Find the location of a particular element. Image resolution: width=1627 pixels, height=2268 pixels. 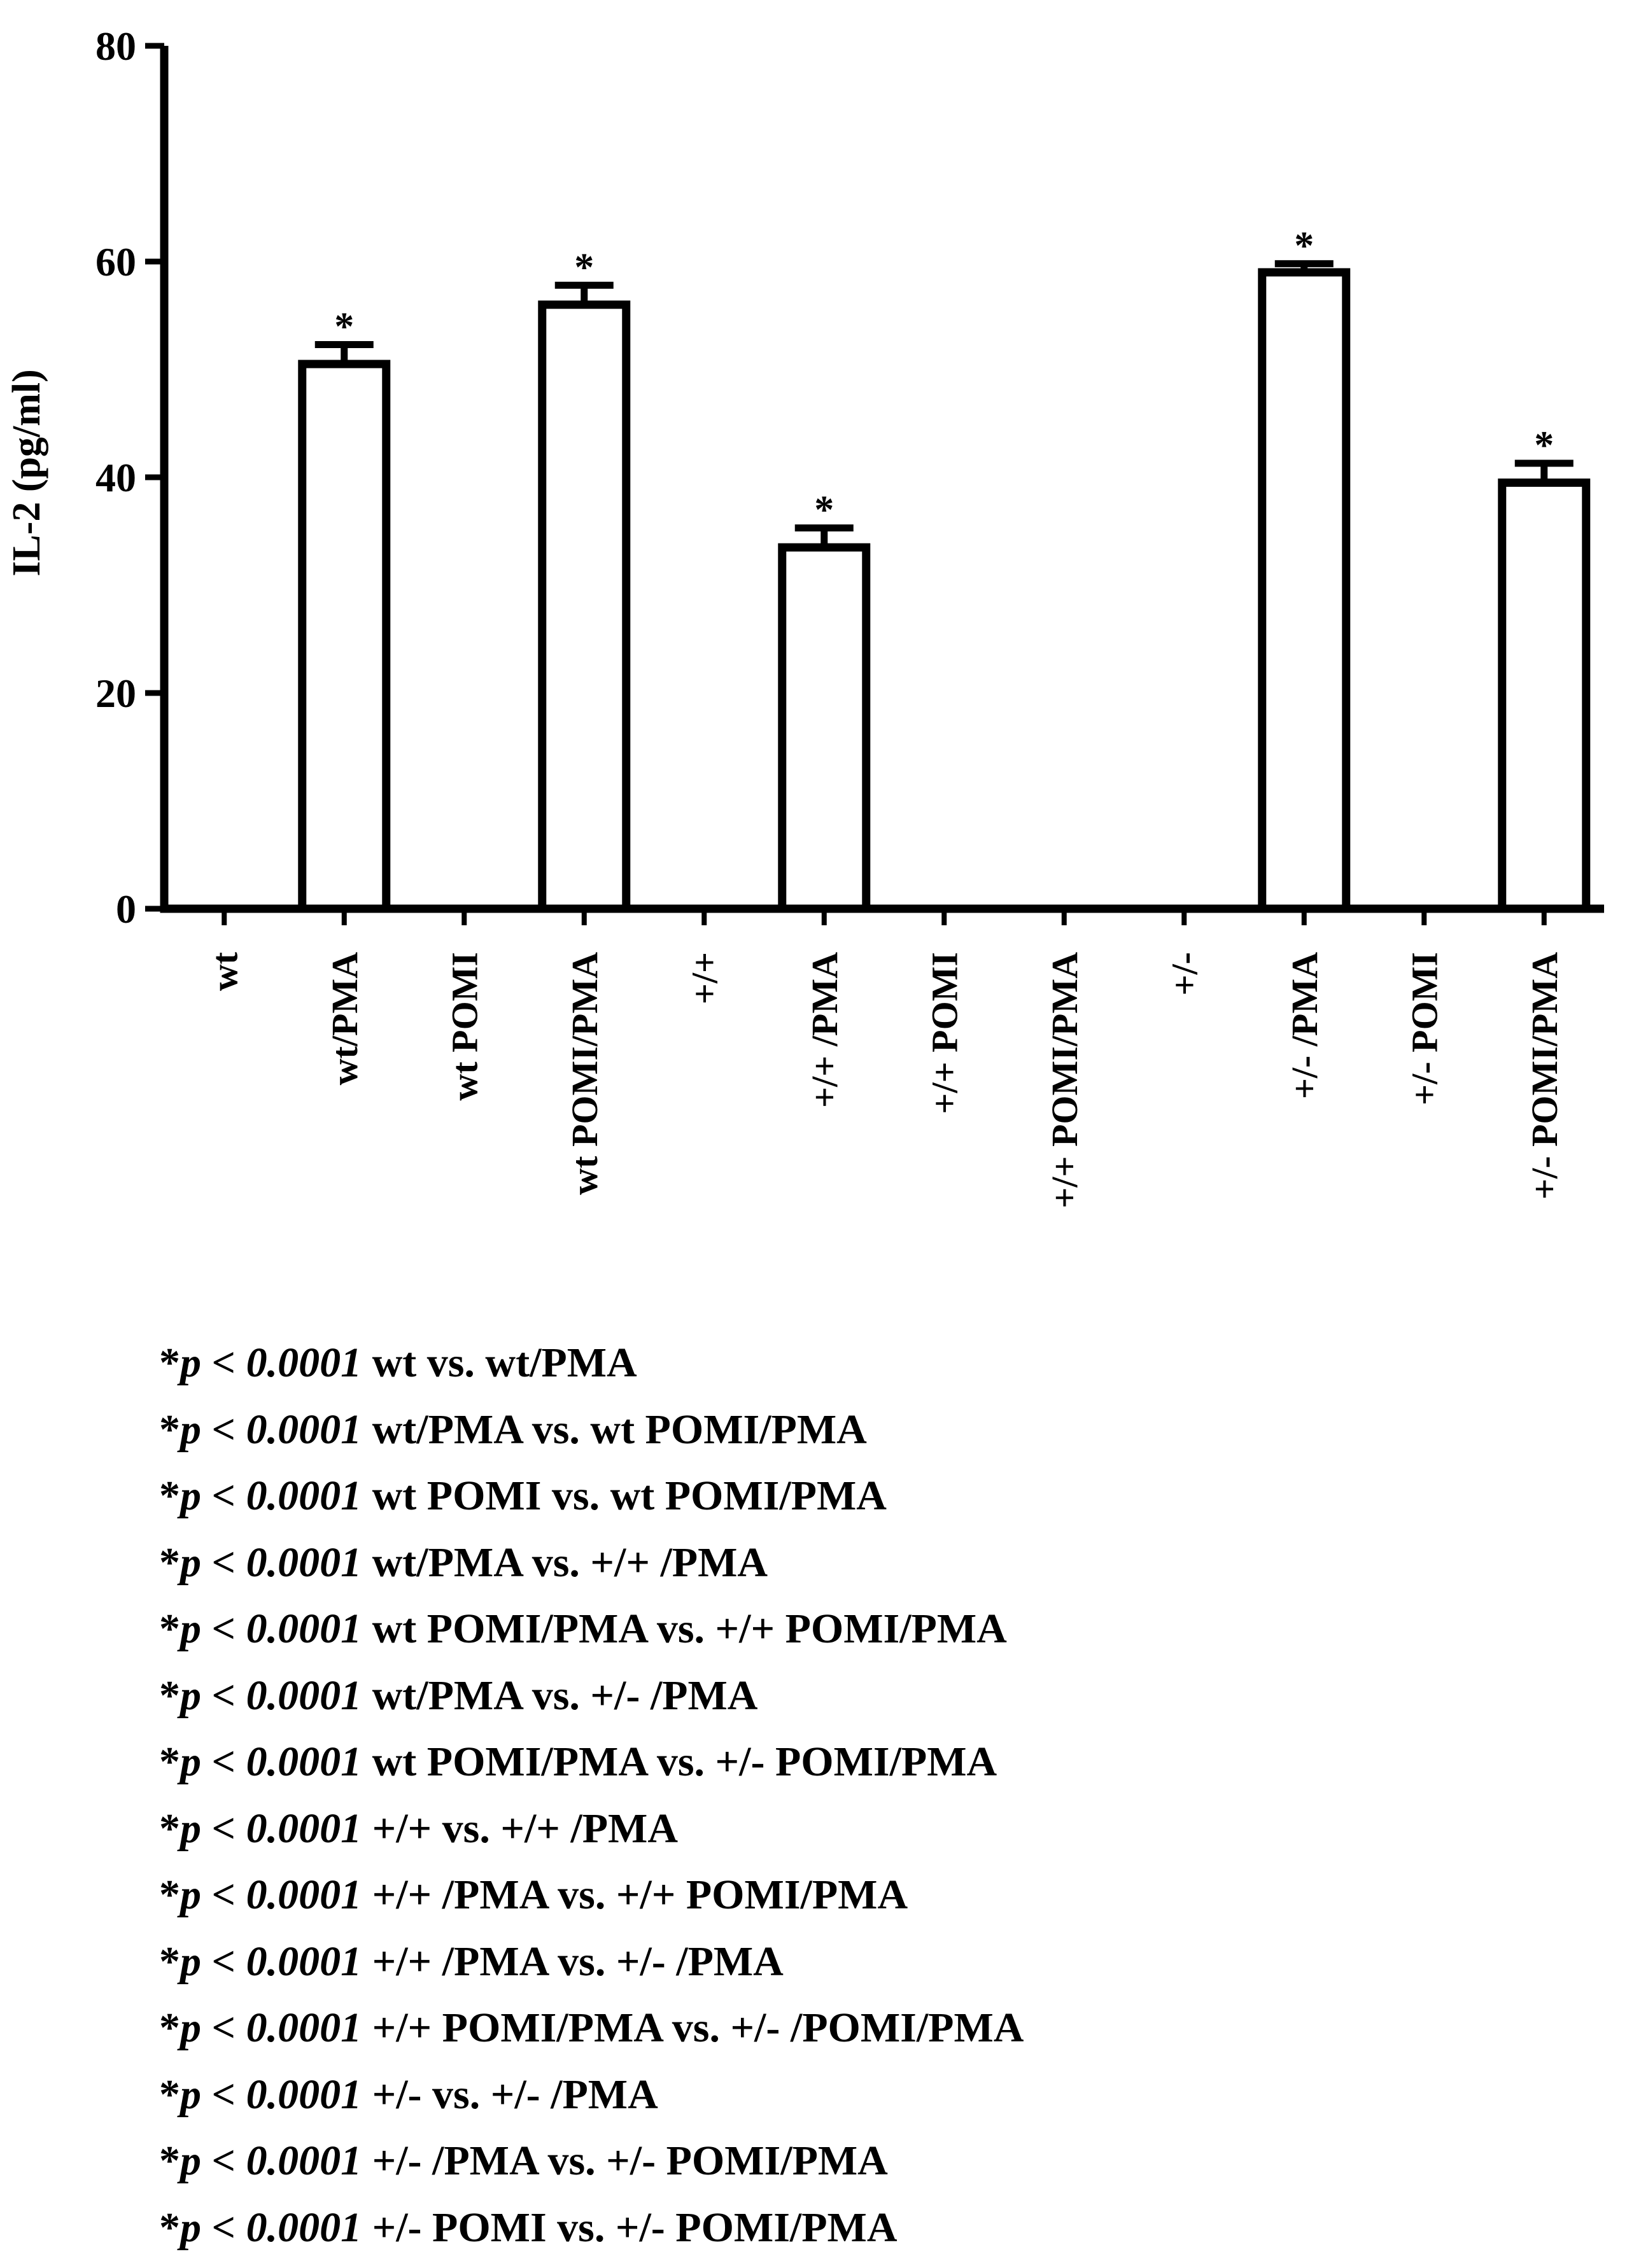

footnote-comparison: wt/PMA vs. +/- /PMA is located at coordinates (560, 1695).